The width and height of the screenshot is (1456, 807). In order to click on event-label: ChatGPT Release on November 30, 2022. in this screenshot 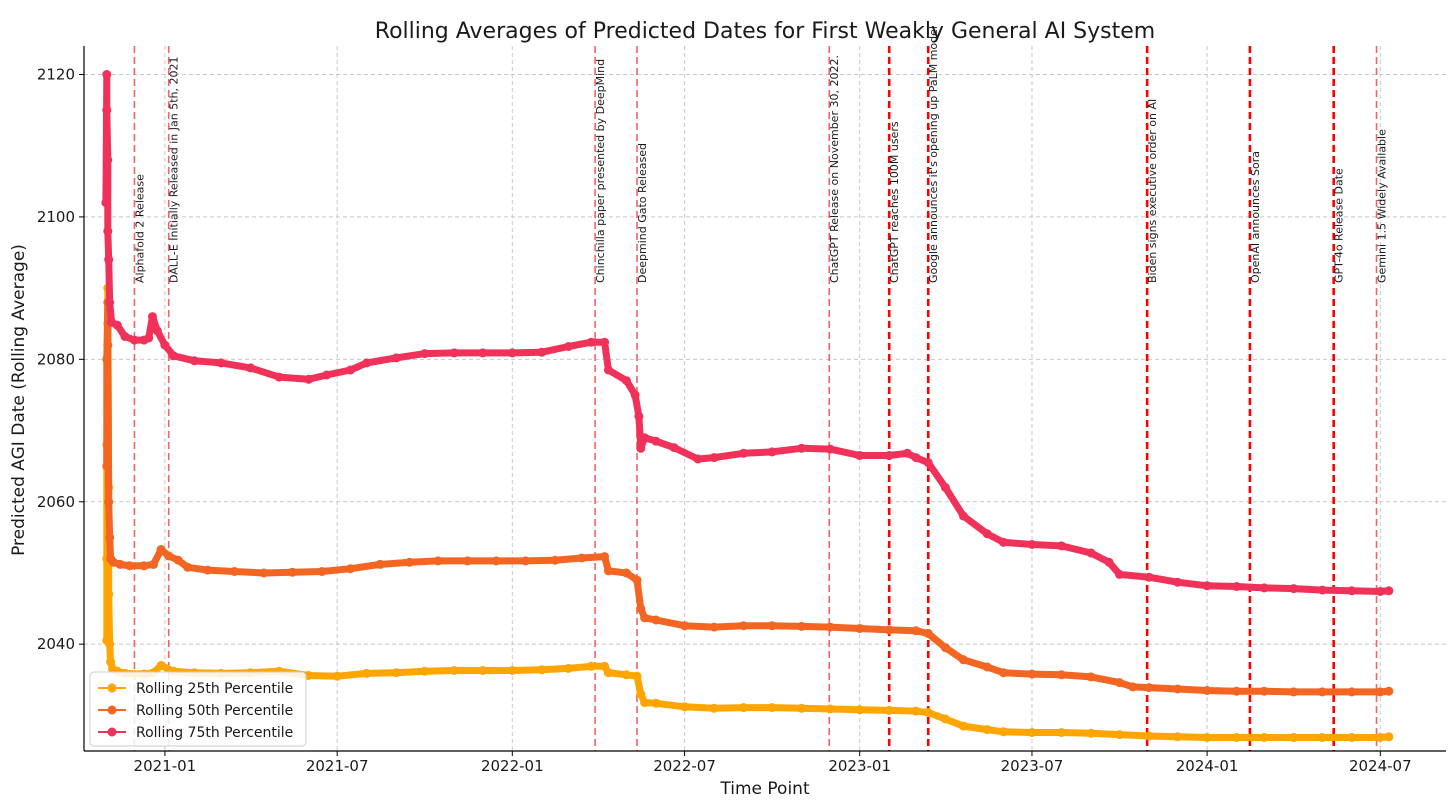, I will do `click(834, 169)`.